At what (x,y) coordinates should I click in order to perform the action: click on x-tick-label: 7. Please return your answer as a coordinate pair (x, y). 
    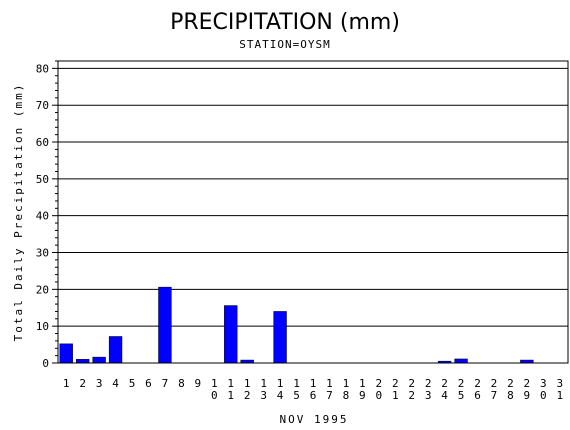
    Looking at the image, I should click on (165, 383).